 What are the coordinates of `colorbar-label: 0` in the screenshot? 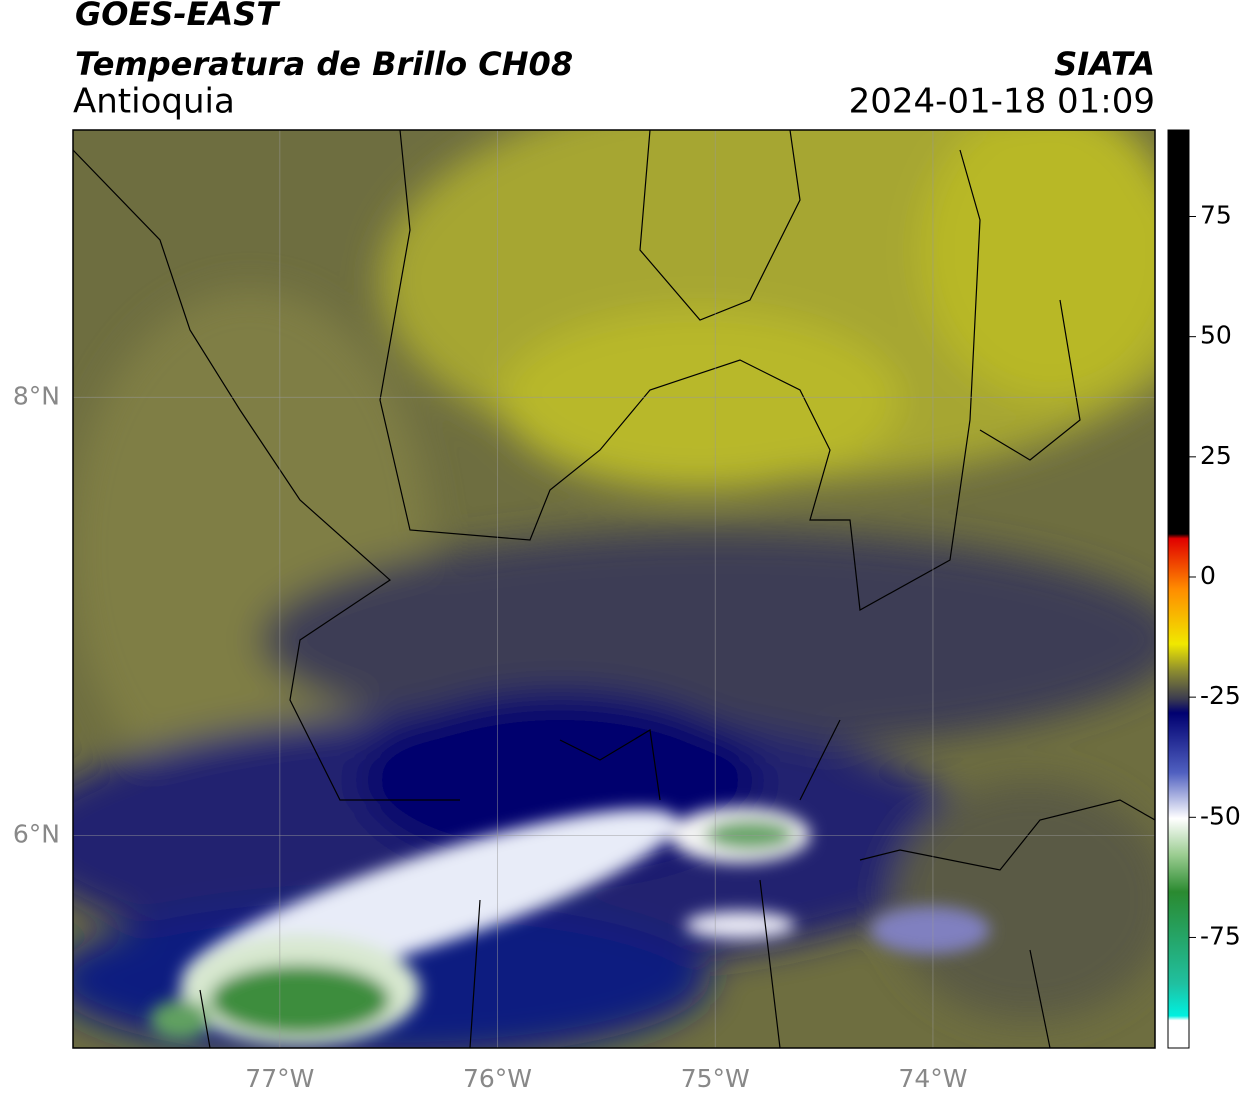 It's located at (1208, 575).